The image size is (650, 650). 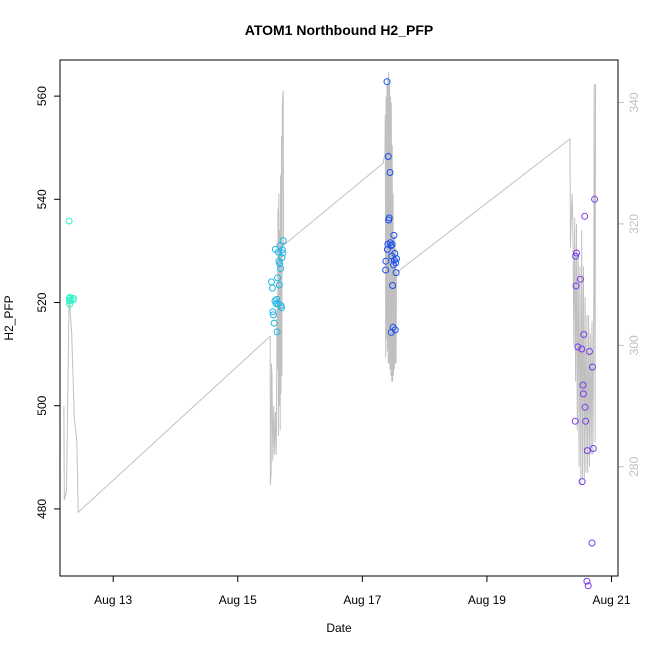 What do you see at coordinates (42, 509) in the screenshot?
I see `y-tick-label-0: 480` at bounding box center [42, 509].